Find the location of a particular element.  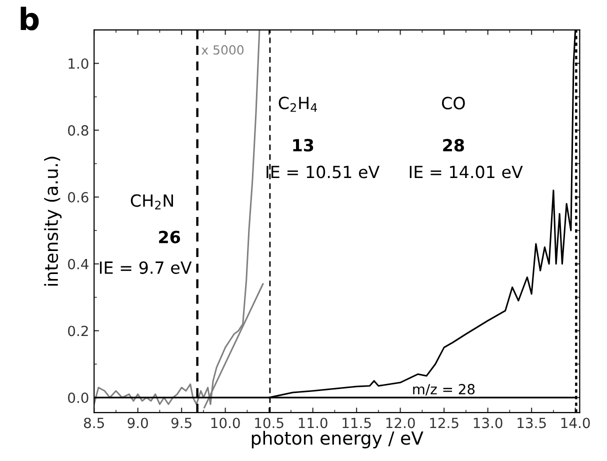

chart-title: b is located at coordinates (29, 18).